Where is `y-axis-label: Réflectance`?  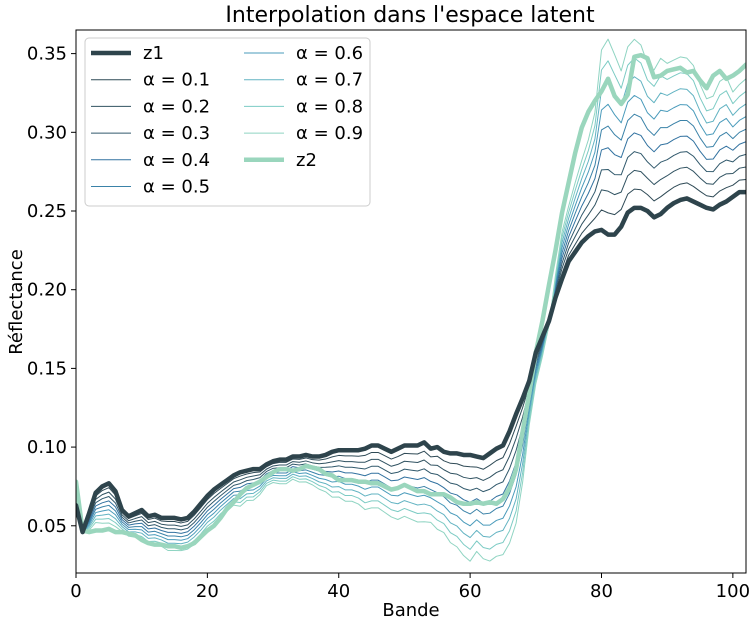 y-axis-label: Réflectance is located at coordinates (16, 302).